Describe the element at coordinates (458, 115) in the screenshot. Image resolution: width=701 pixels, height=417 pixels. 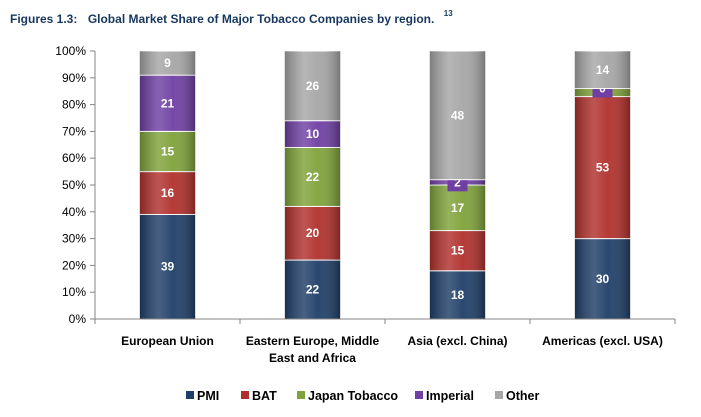
I see `data-label: 48` at that location.